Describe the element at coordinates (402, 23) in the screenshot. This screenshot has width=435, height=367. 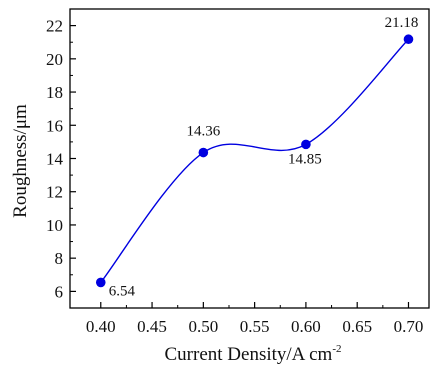
I see `data-label: 21.18` at that location.